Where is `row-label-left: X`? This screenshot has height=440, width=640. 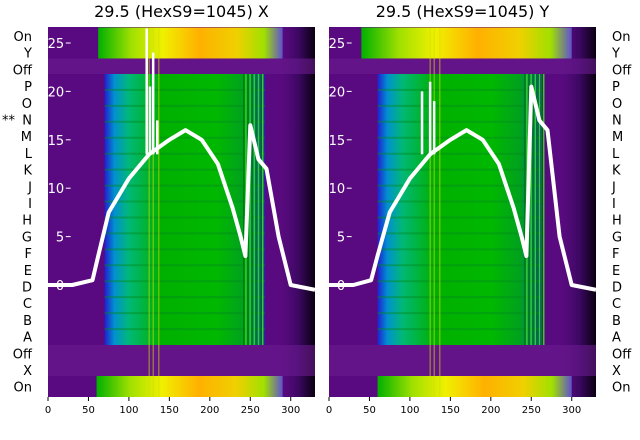 row-label-left: X is located at coordinates (27, 371).